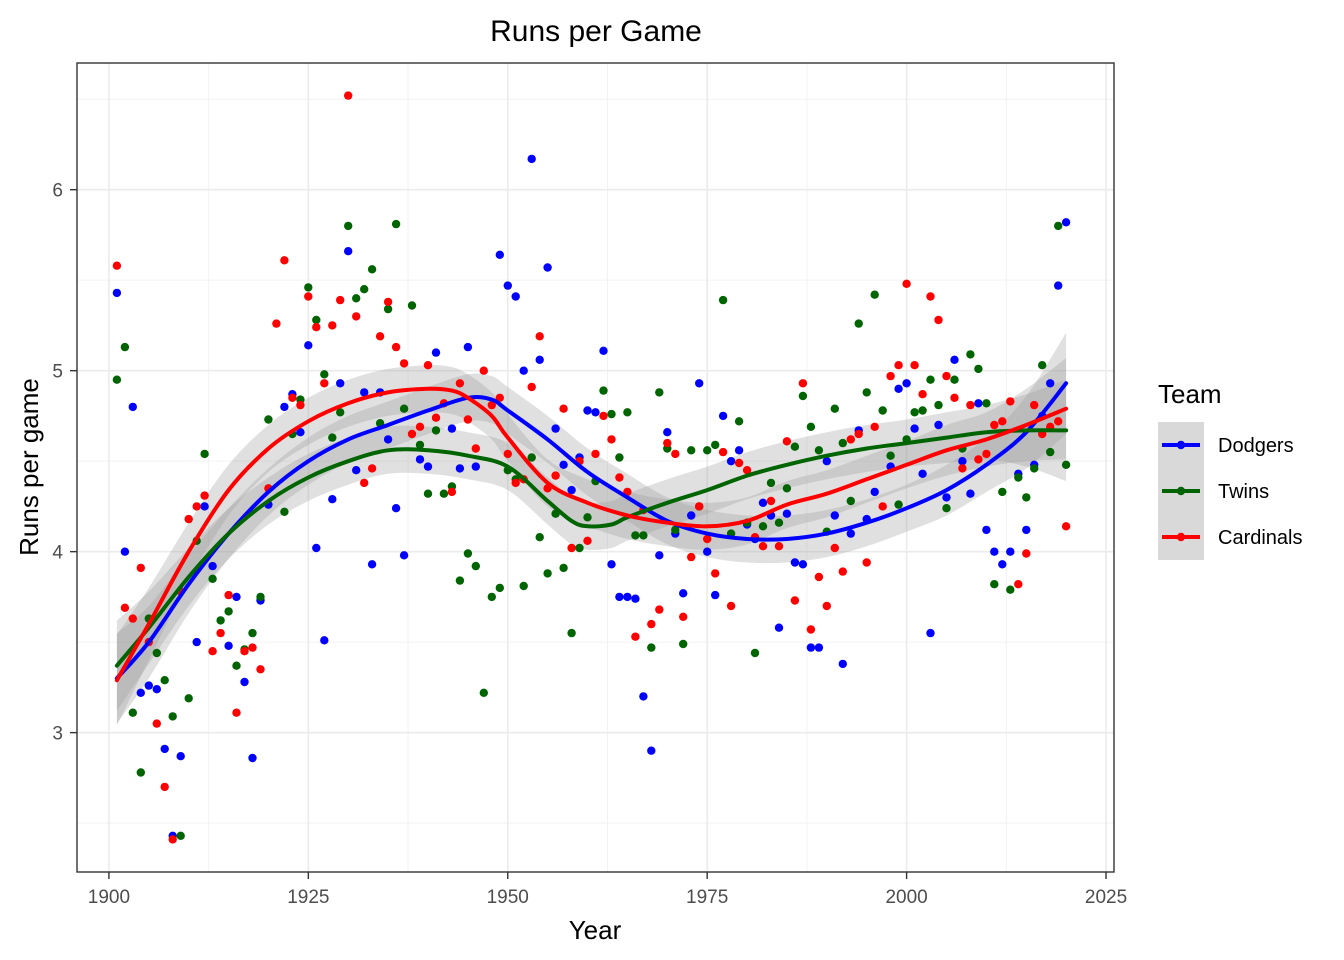 The height and width of the screenshot is (960, 1344). What do you see at coordinates (1106, 897) in the screenshot?
I see `x-tick-label: 2025` at bounding box center [1106, 897].